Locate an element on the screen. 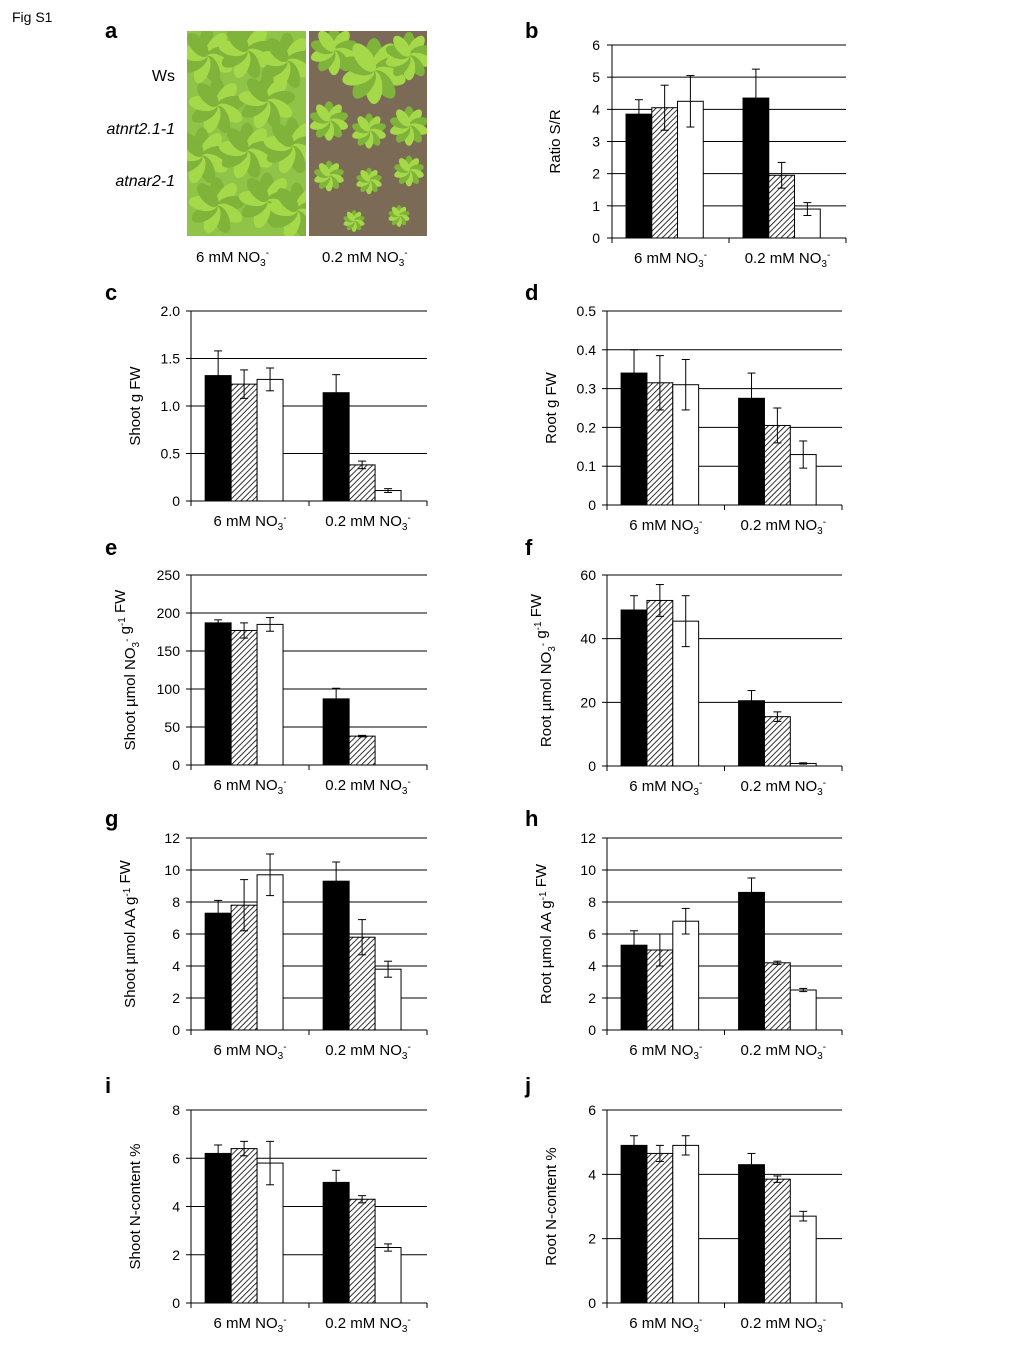 The width and height of the screenshot is (1024, 1365). panel-letter-c: c is located at coordinates (111, 292).